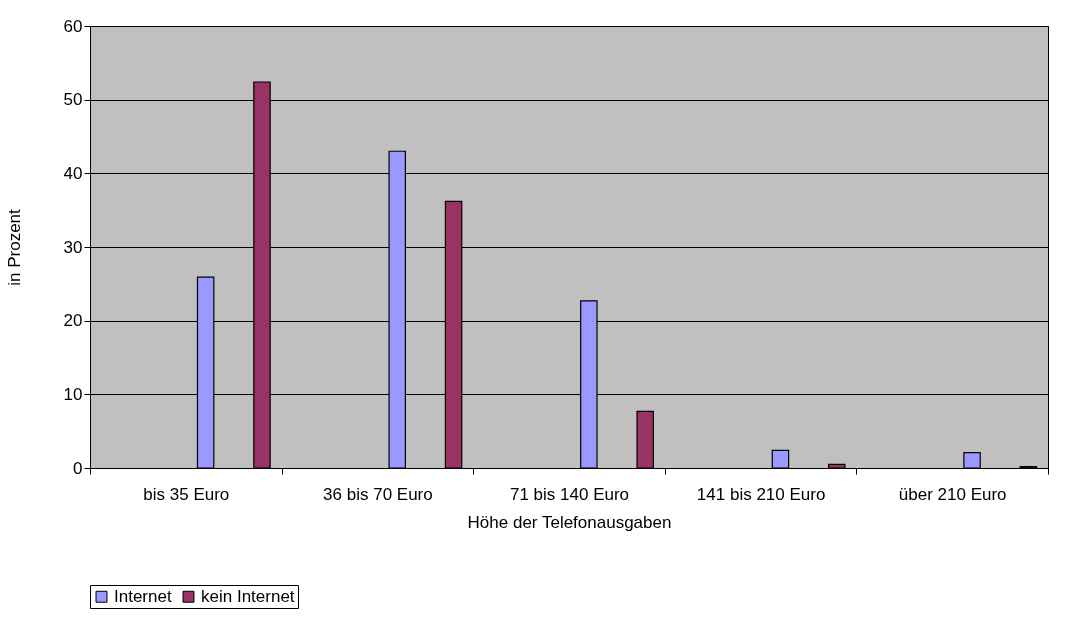 This screenshot has width=1080, height=629. I want to click on y-tick-label: 0, so click(78, 468).